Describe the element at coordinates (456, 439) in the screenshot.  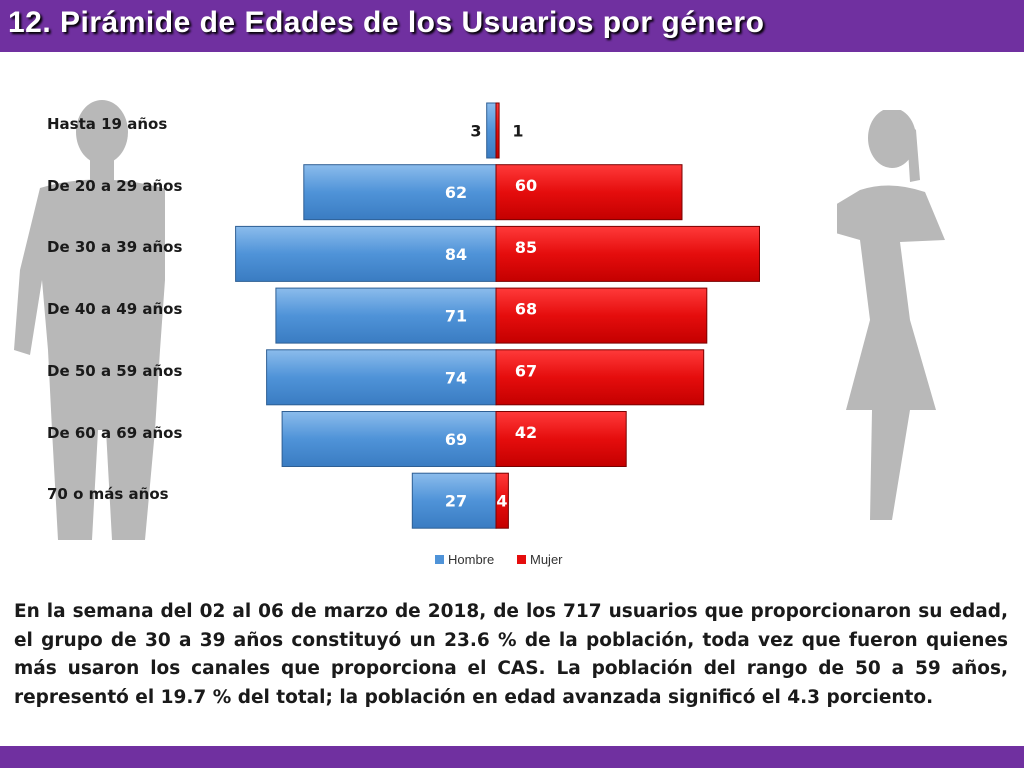
I see `label-hombre-5: 69` at that location.